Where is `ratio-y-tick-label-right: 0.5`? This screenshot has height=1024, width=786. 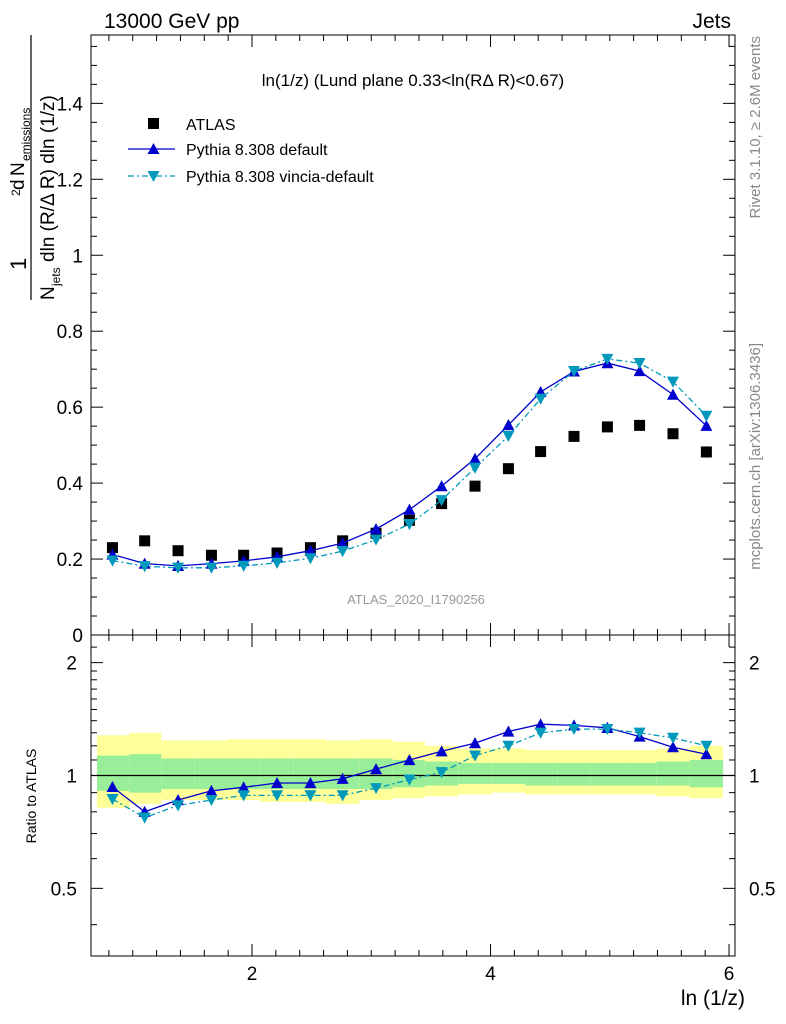 ratio-y-tick-label-right: 0.5 is located at coordinates (762, 889).